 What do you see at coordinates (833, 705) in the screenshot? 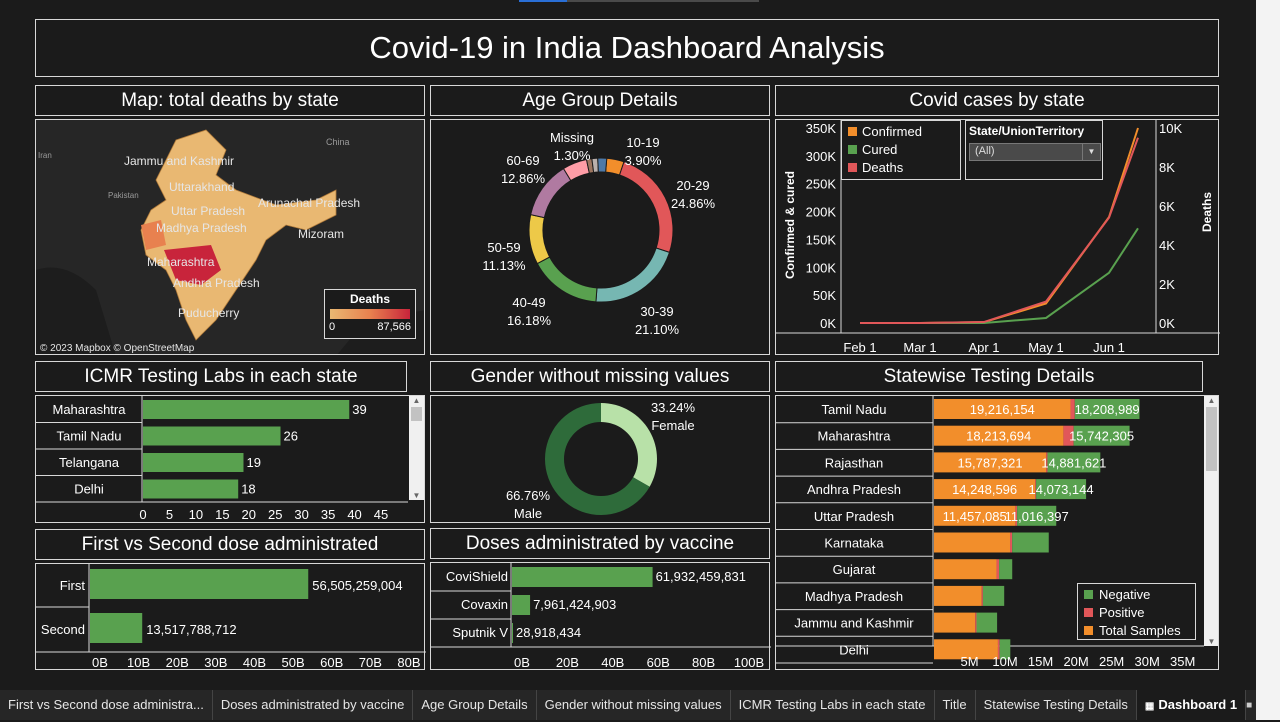
I see `tab-icmr-labs: ICMR Testing Labs in each state` at bounding box center [833, 705].